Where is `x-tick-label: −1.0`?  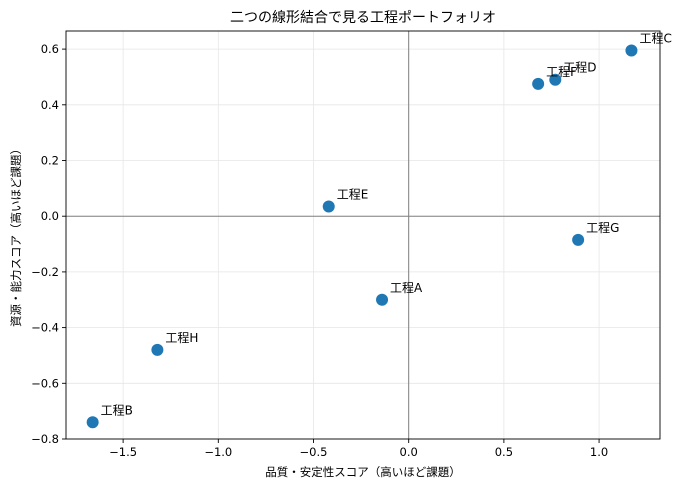 x-tick-label: −1.0 is located at coordinates (218, 452).